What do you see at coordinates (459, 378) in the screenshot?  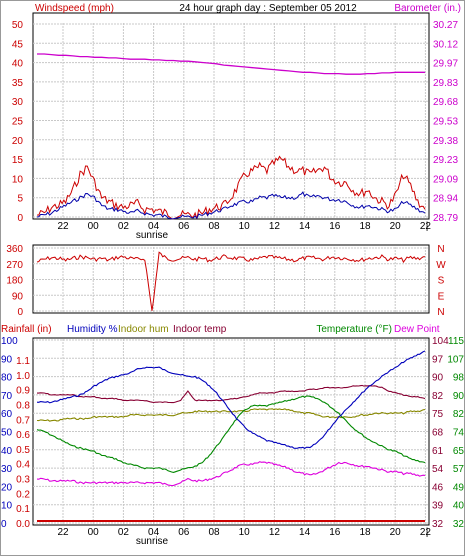 I see `temperature-tick-label: 98` at bounding box center [459, 378].